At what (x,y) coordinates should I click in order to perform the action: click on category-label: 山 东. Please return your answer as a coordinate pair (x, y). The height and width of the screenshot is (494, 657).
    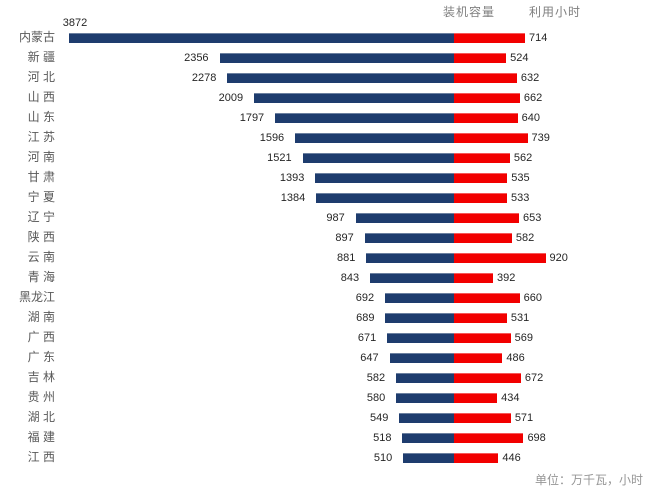
    Looking at the image, I should click on (41, 117).